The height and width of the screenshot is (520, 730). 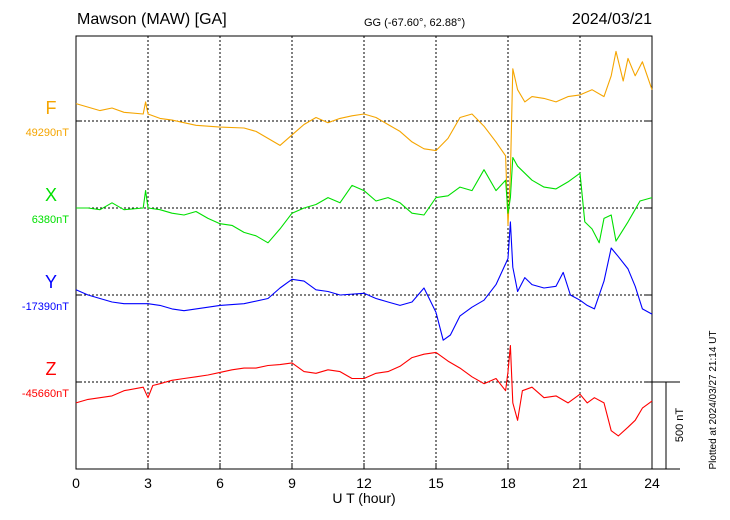 What do you see at coordinates (414, 23) in the screenshot?
I see `coordinates-label: GG (-67.60°, 62.88°)` at bounding box center [414, 23].